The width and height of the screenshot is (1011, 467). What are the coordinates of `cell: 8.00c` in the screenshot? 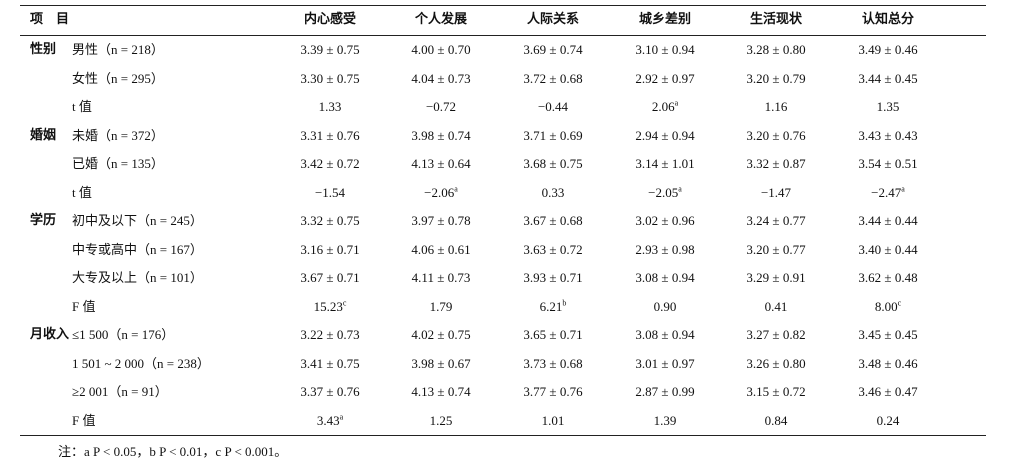 It's located at (888, 307).